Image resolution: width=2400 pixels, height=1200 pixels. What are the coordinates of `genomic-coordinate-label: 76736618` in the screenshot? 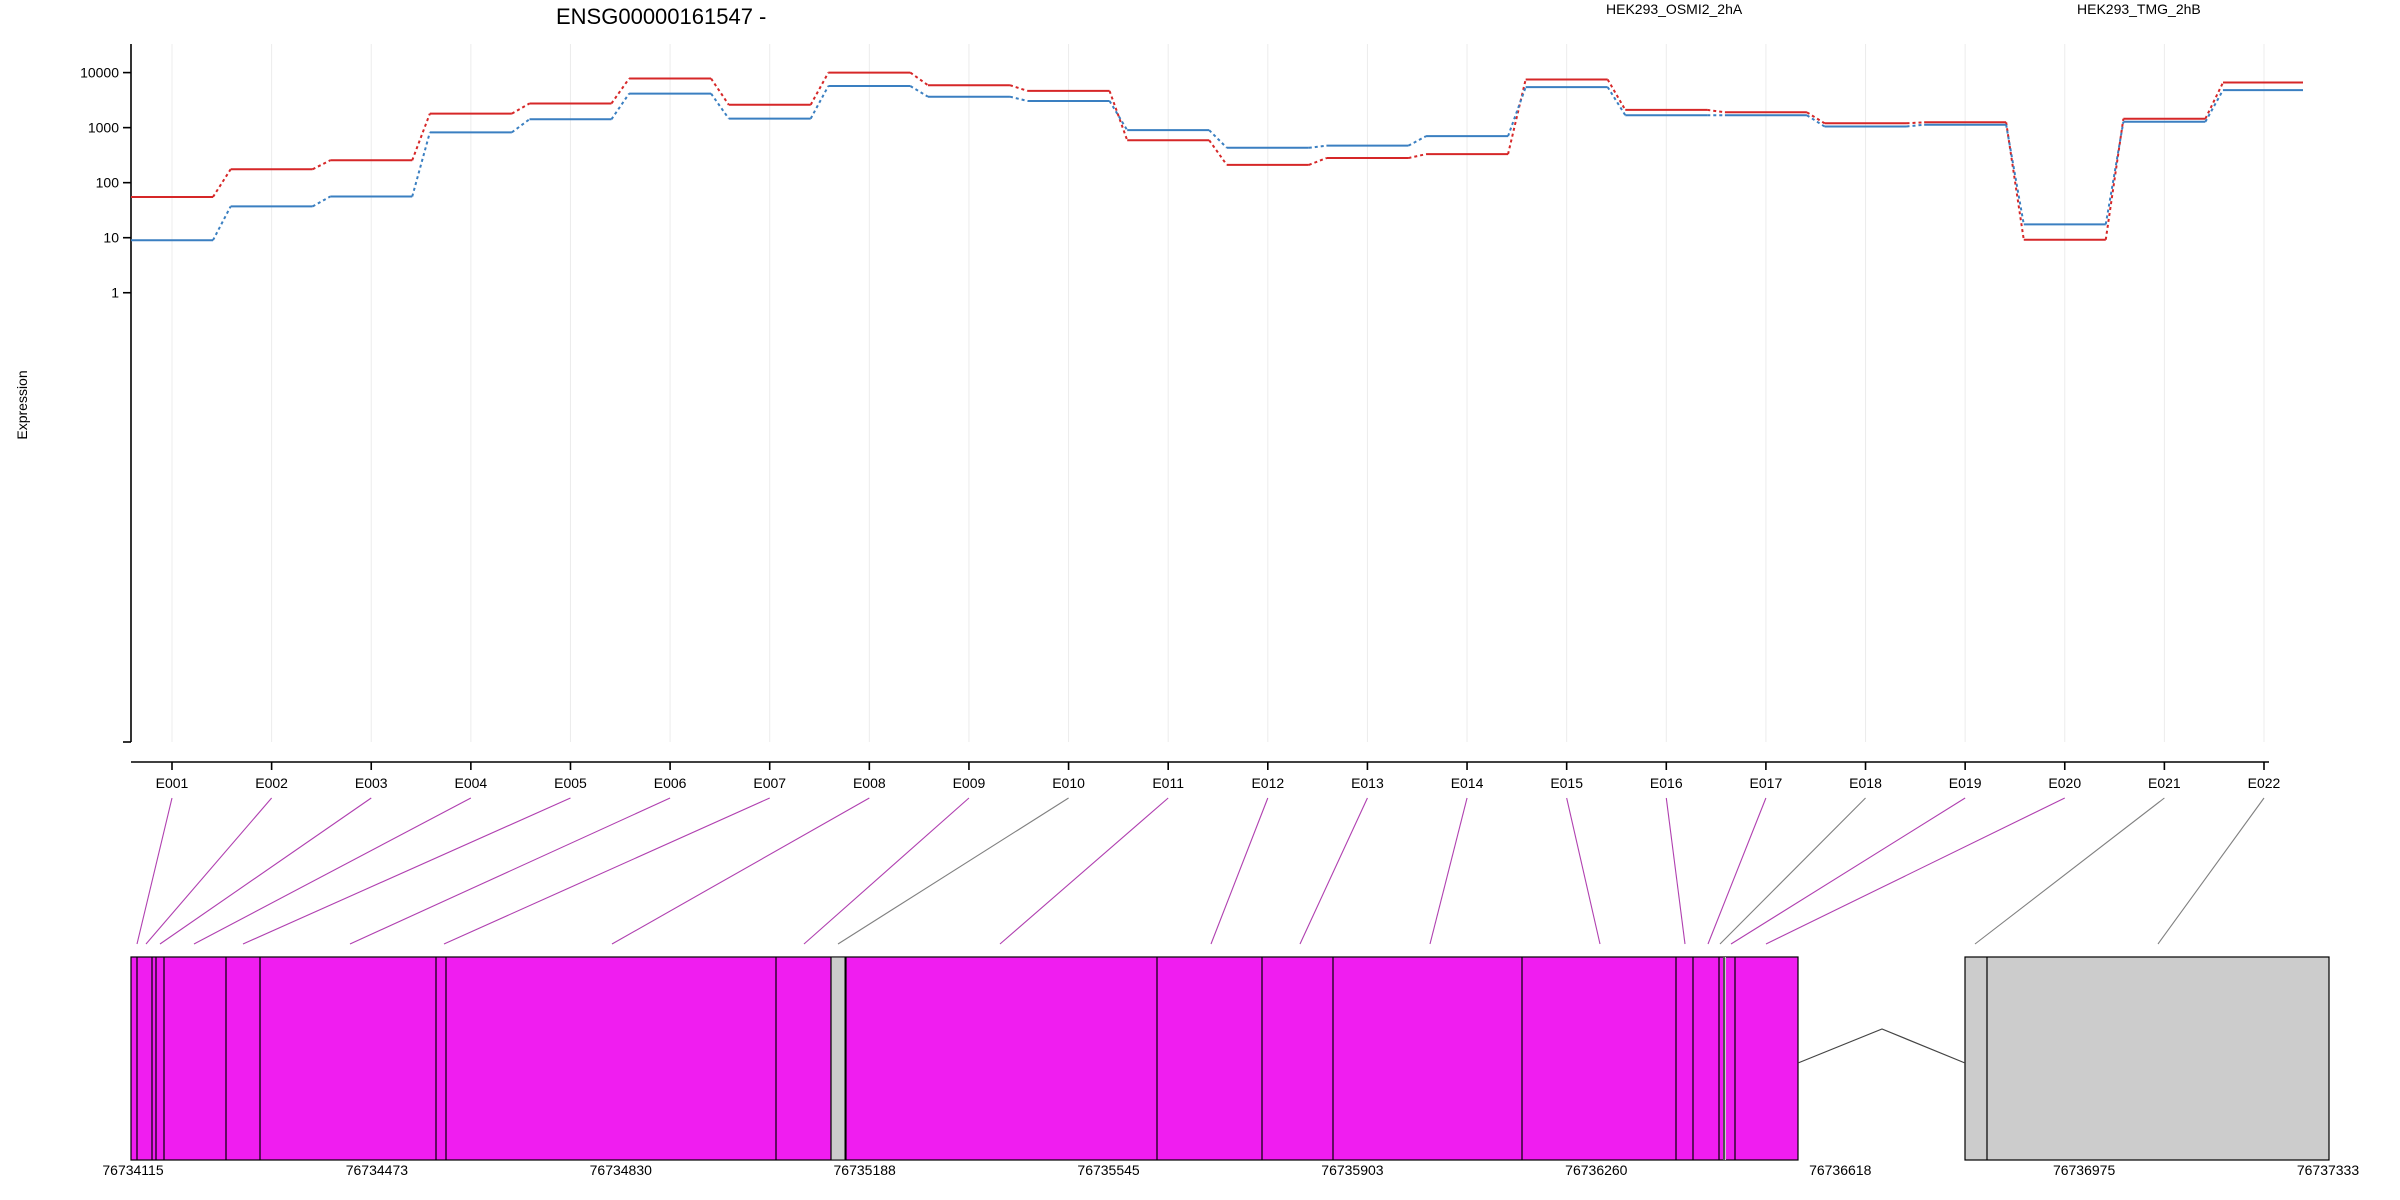 It's located at (1840, 1170).